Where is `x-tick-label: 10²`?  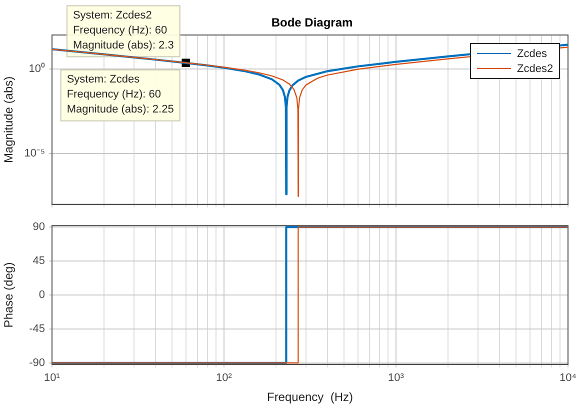 x-tick-label: 10² is located at coordinates (224, 378).